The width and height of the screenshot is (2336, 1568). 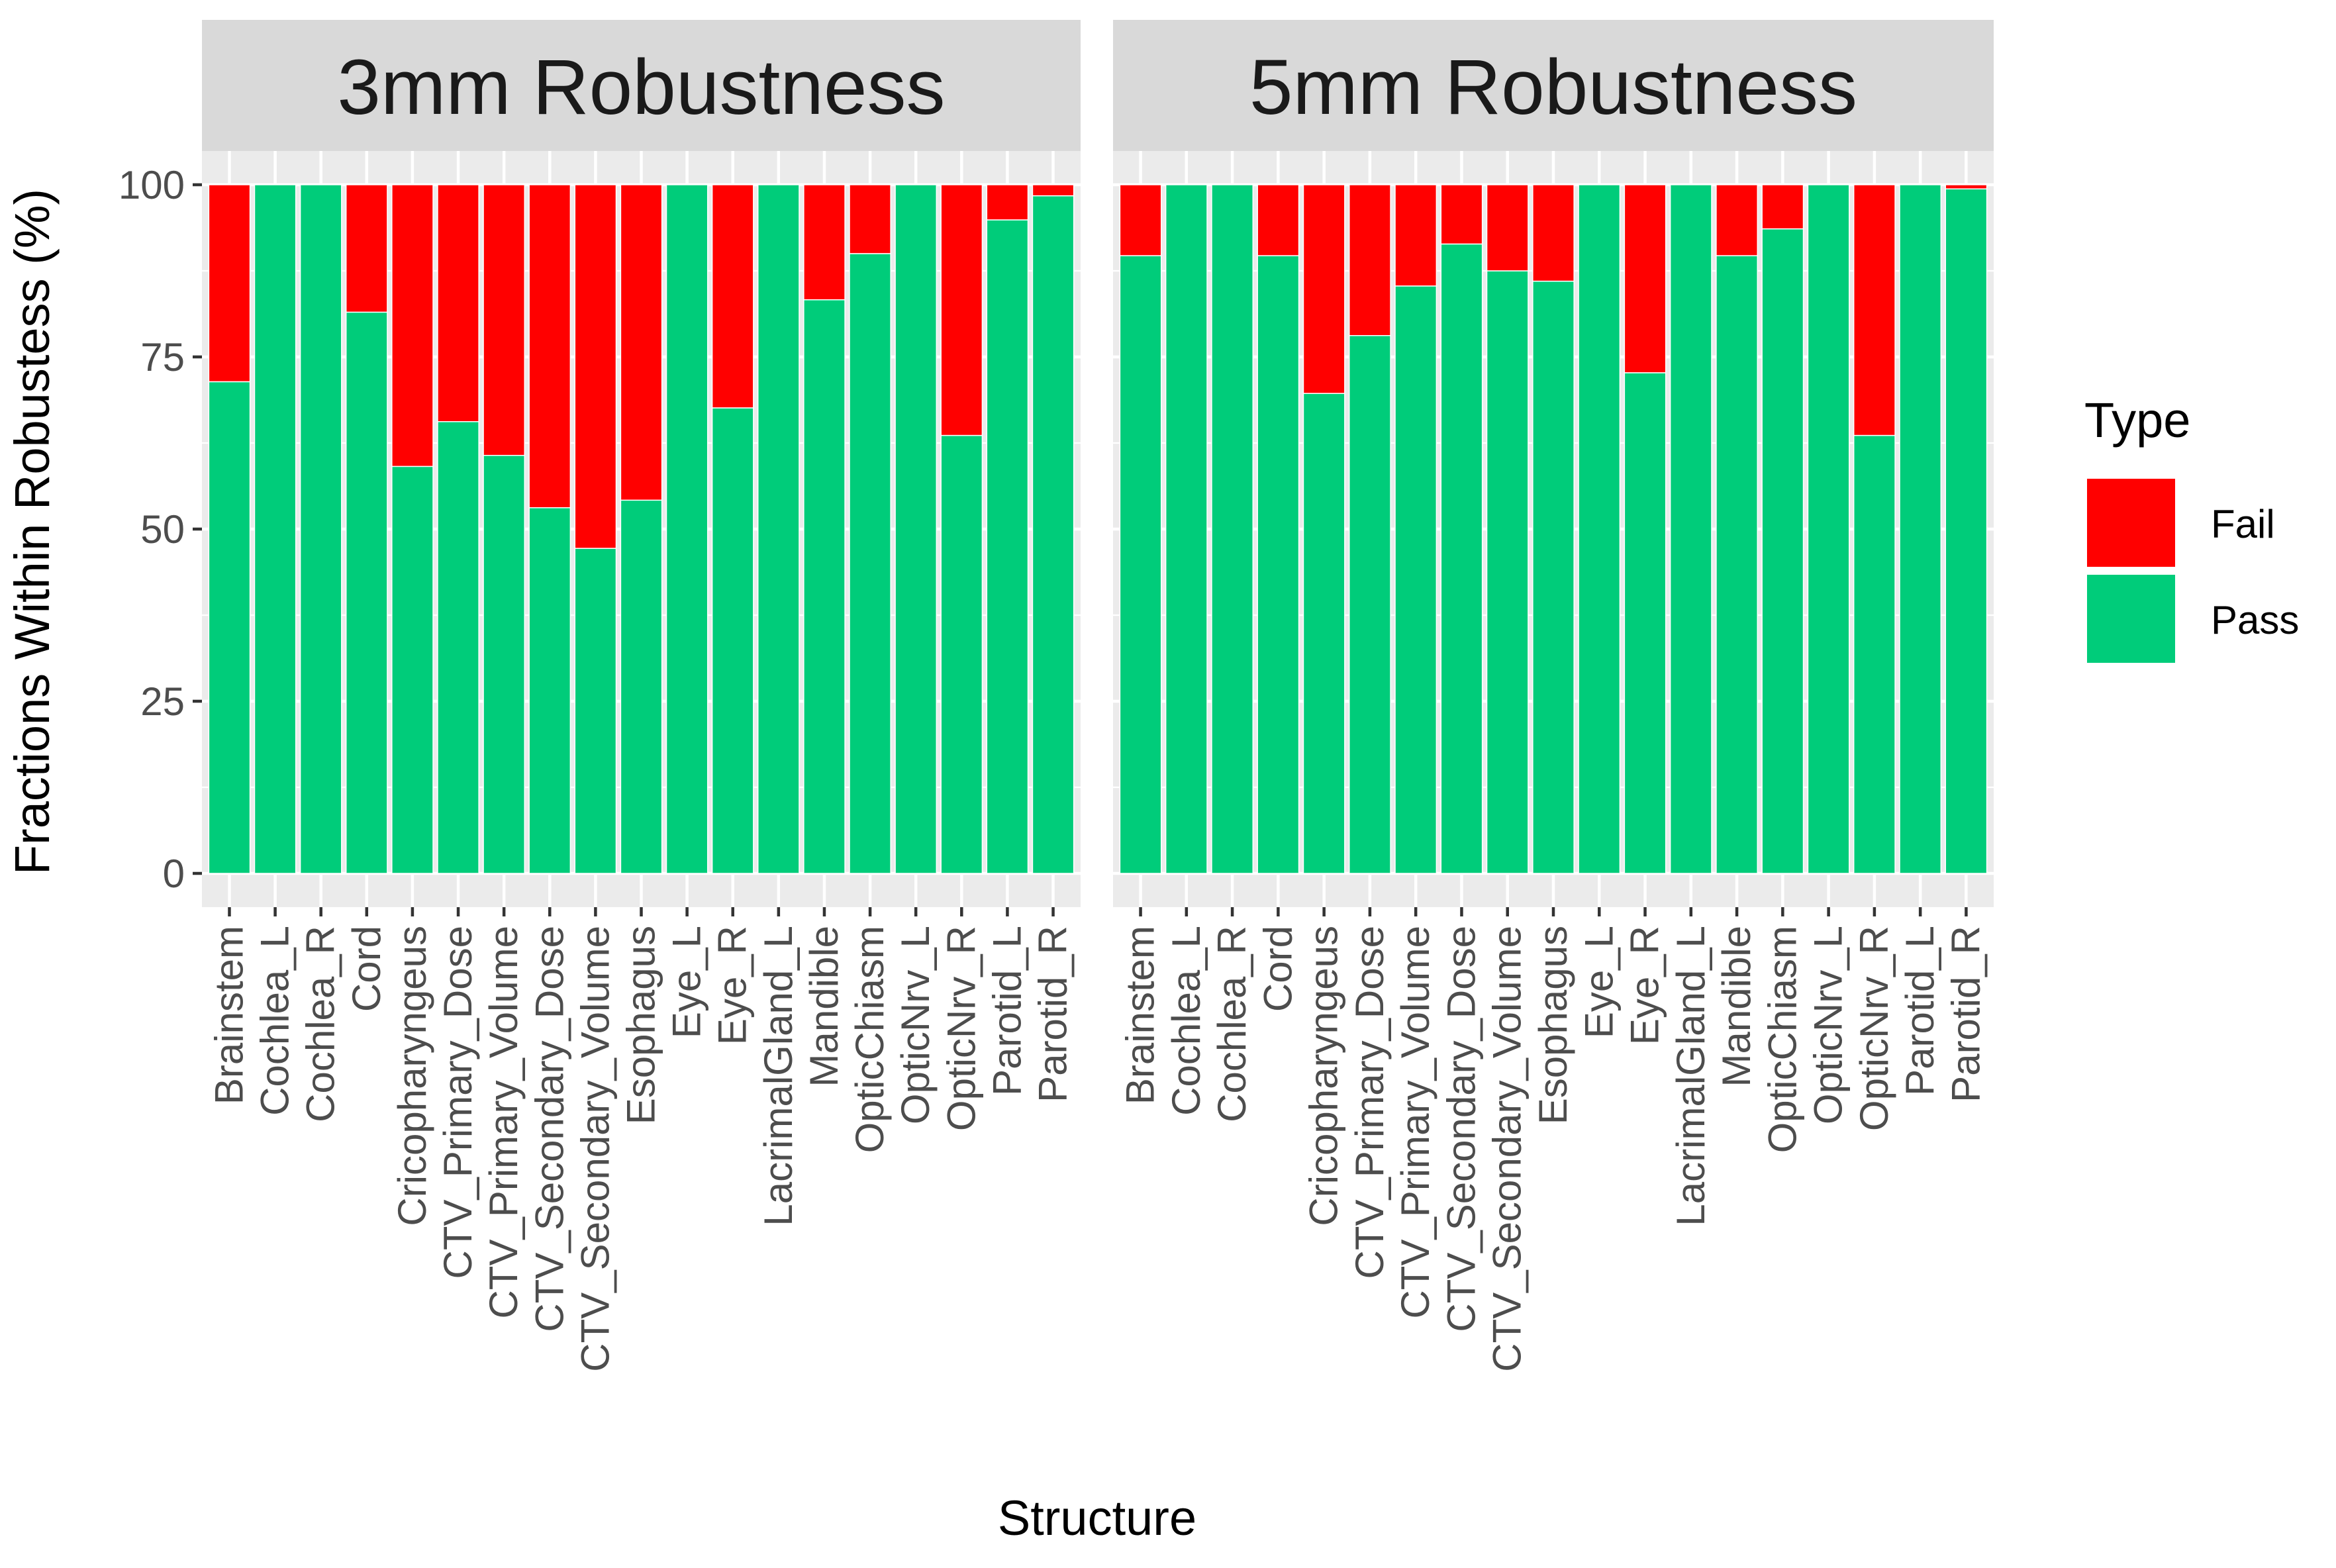 What do you see at coordinates (1007, 202) in the screenshot?
I see `bar-fail-Parotid_L` at bounding box center [1007, 202].